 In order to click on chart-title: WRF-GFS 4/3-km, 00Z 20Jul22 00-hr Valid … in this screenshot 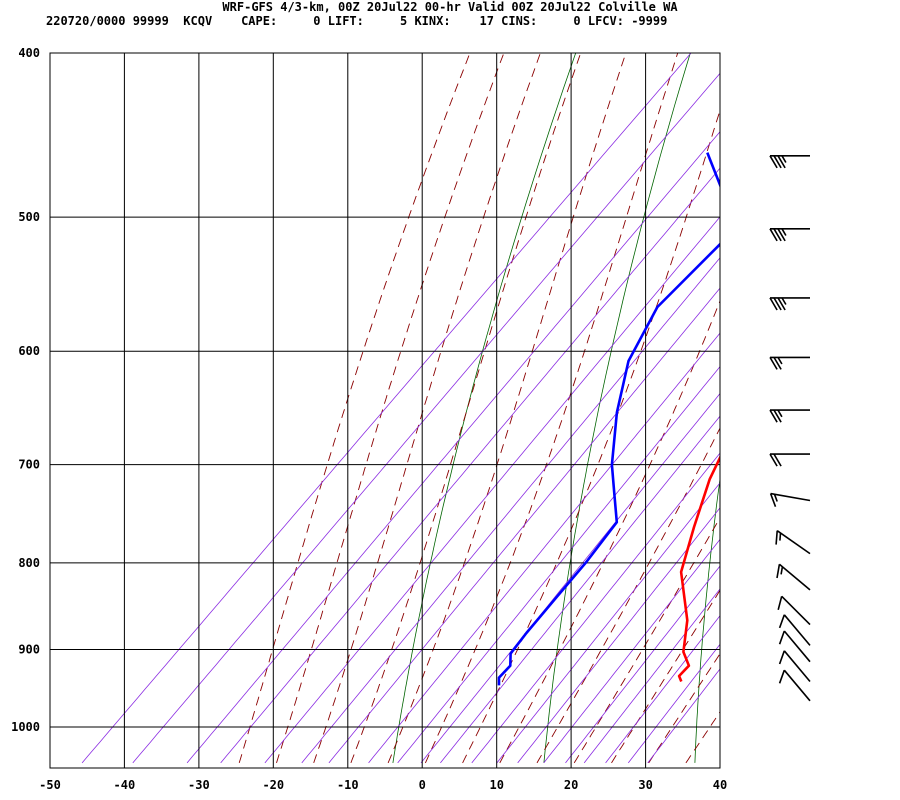, I will do `click(450, 7)`.